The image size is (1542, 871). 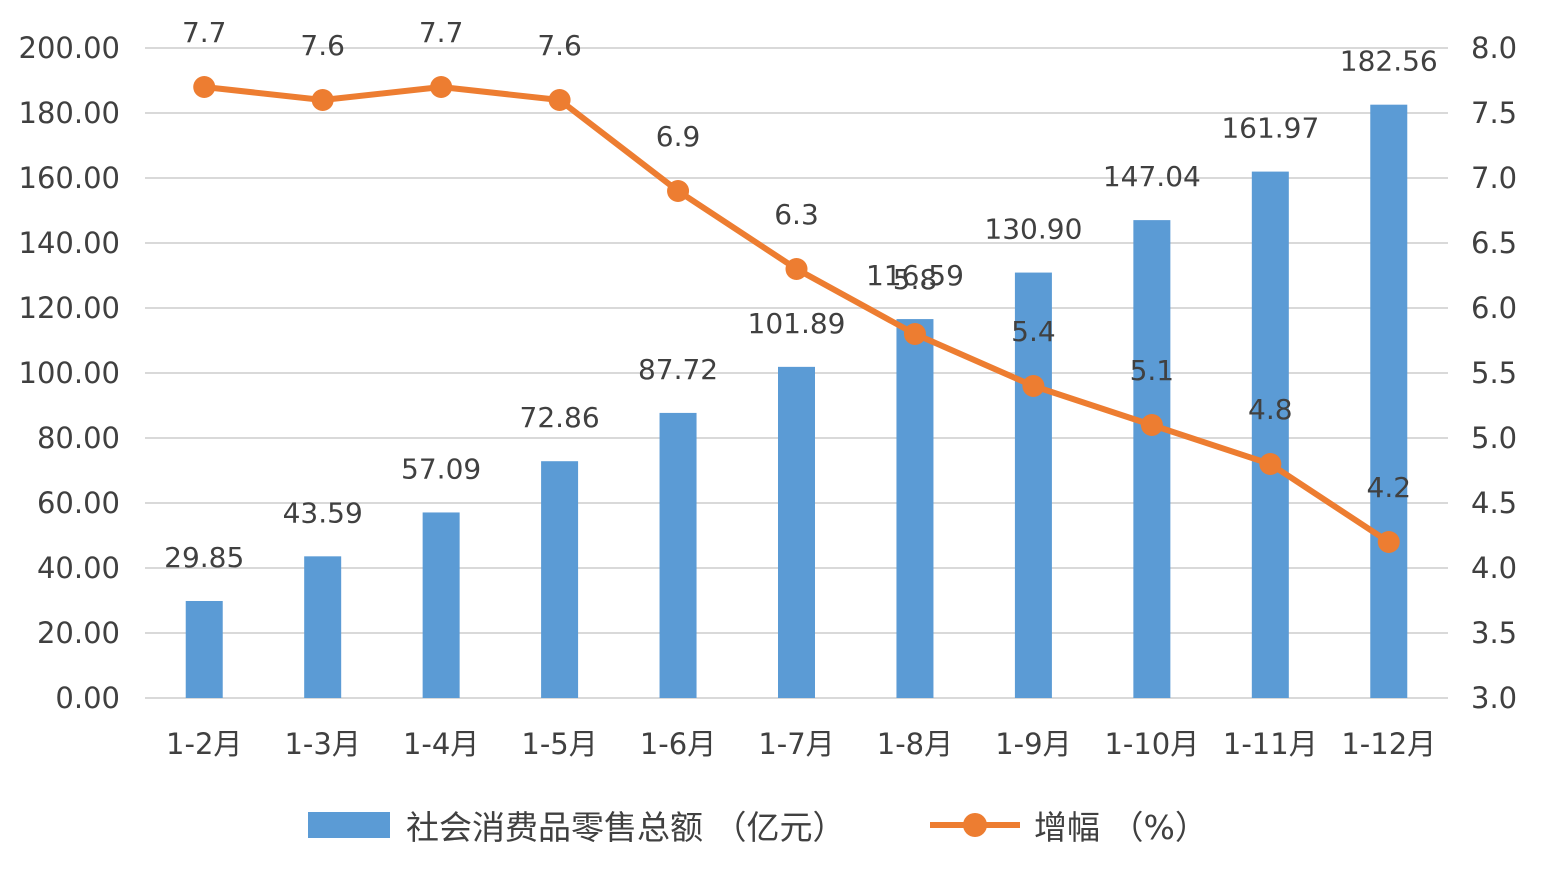 I want to click on bar-value-label: 57.09, so click(x=441, y=468).